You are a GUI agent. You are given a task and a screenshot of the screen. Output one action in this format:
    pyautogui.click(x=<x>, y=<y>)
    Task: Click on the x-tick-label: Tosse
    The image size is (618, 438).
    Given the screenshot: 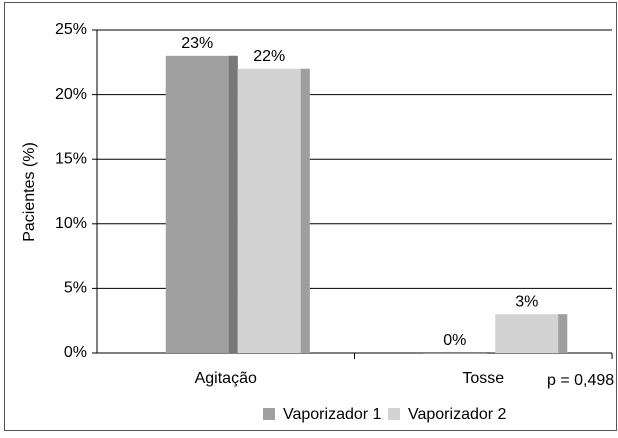 What is the action you would take?
    pyautogui.click(x=483, y=378)
    